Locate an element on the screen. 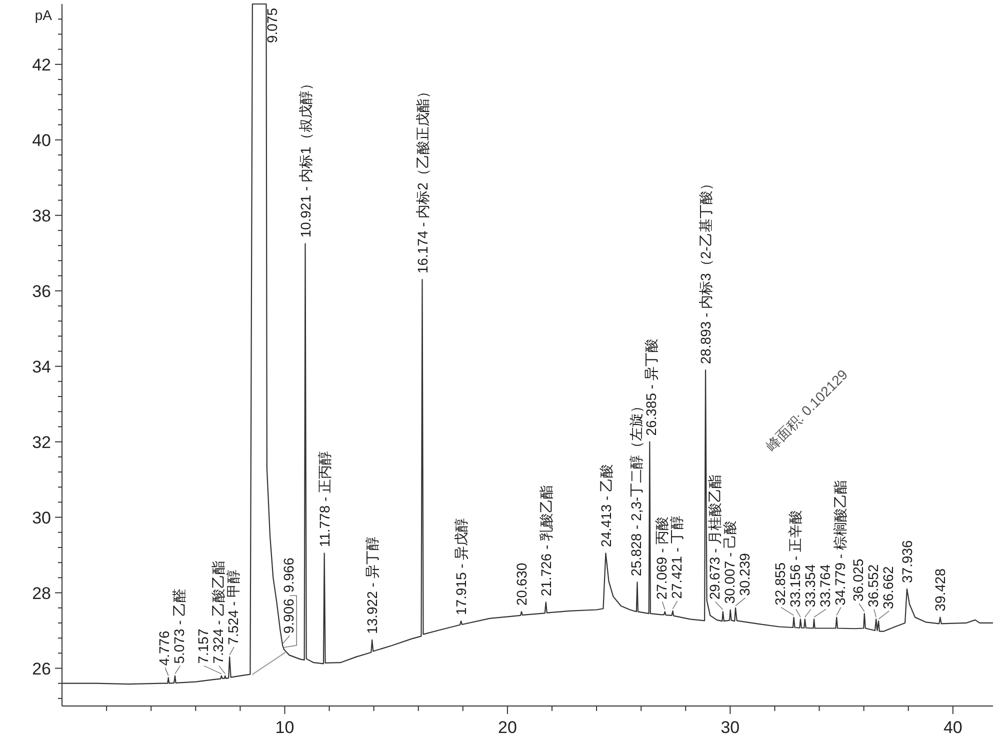  annotation: 11.778 - 正丙醇 is located at coordinates (324, 499).